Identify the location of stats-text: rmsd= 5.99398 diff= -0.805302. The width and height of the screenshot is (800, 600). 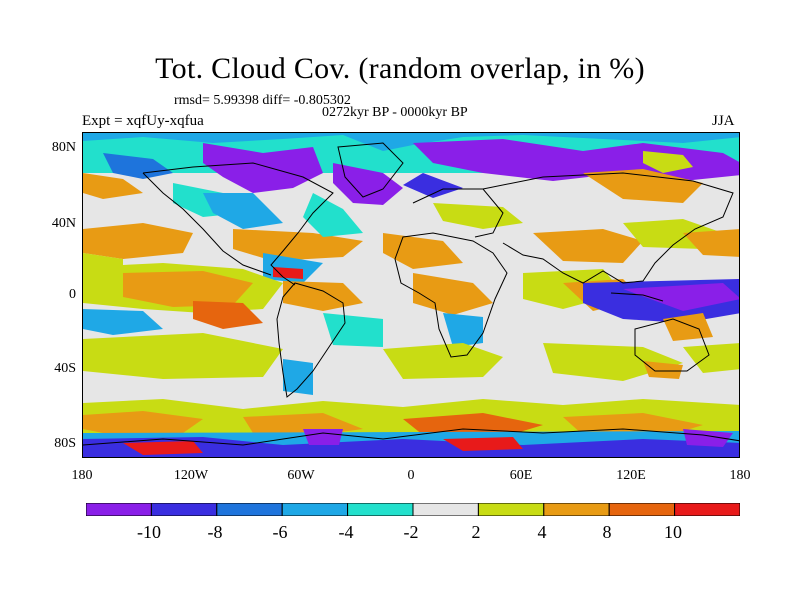
(262, 100).